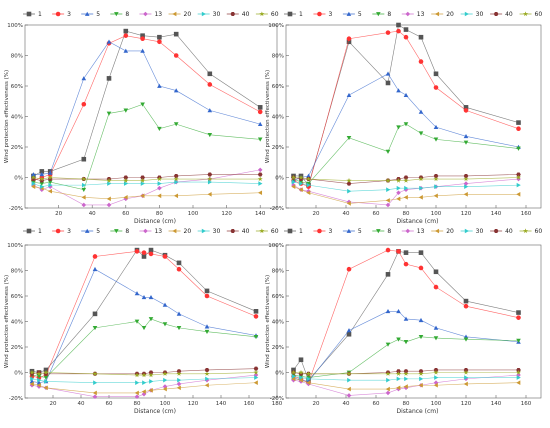 This screenshot has width=550, height=428. What do you see at coordinates (413, 231) in the screenshot?
I see `legend: 1 3 5 8 13 20 30 40 60` at bounding box center [413, 231].